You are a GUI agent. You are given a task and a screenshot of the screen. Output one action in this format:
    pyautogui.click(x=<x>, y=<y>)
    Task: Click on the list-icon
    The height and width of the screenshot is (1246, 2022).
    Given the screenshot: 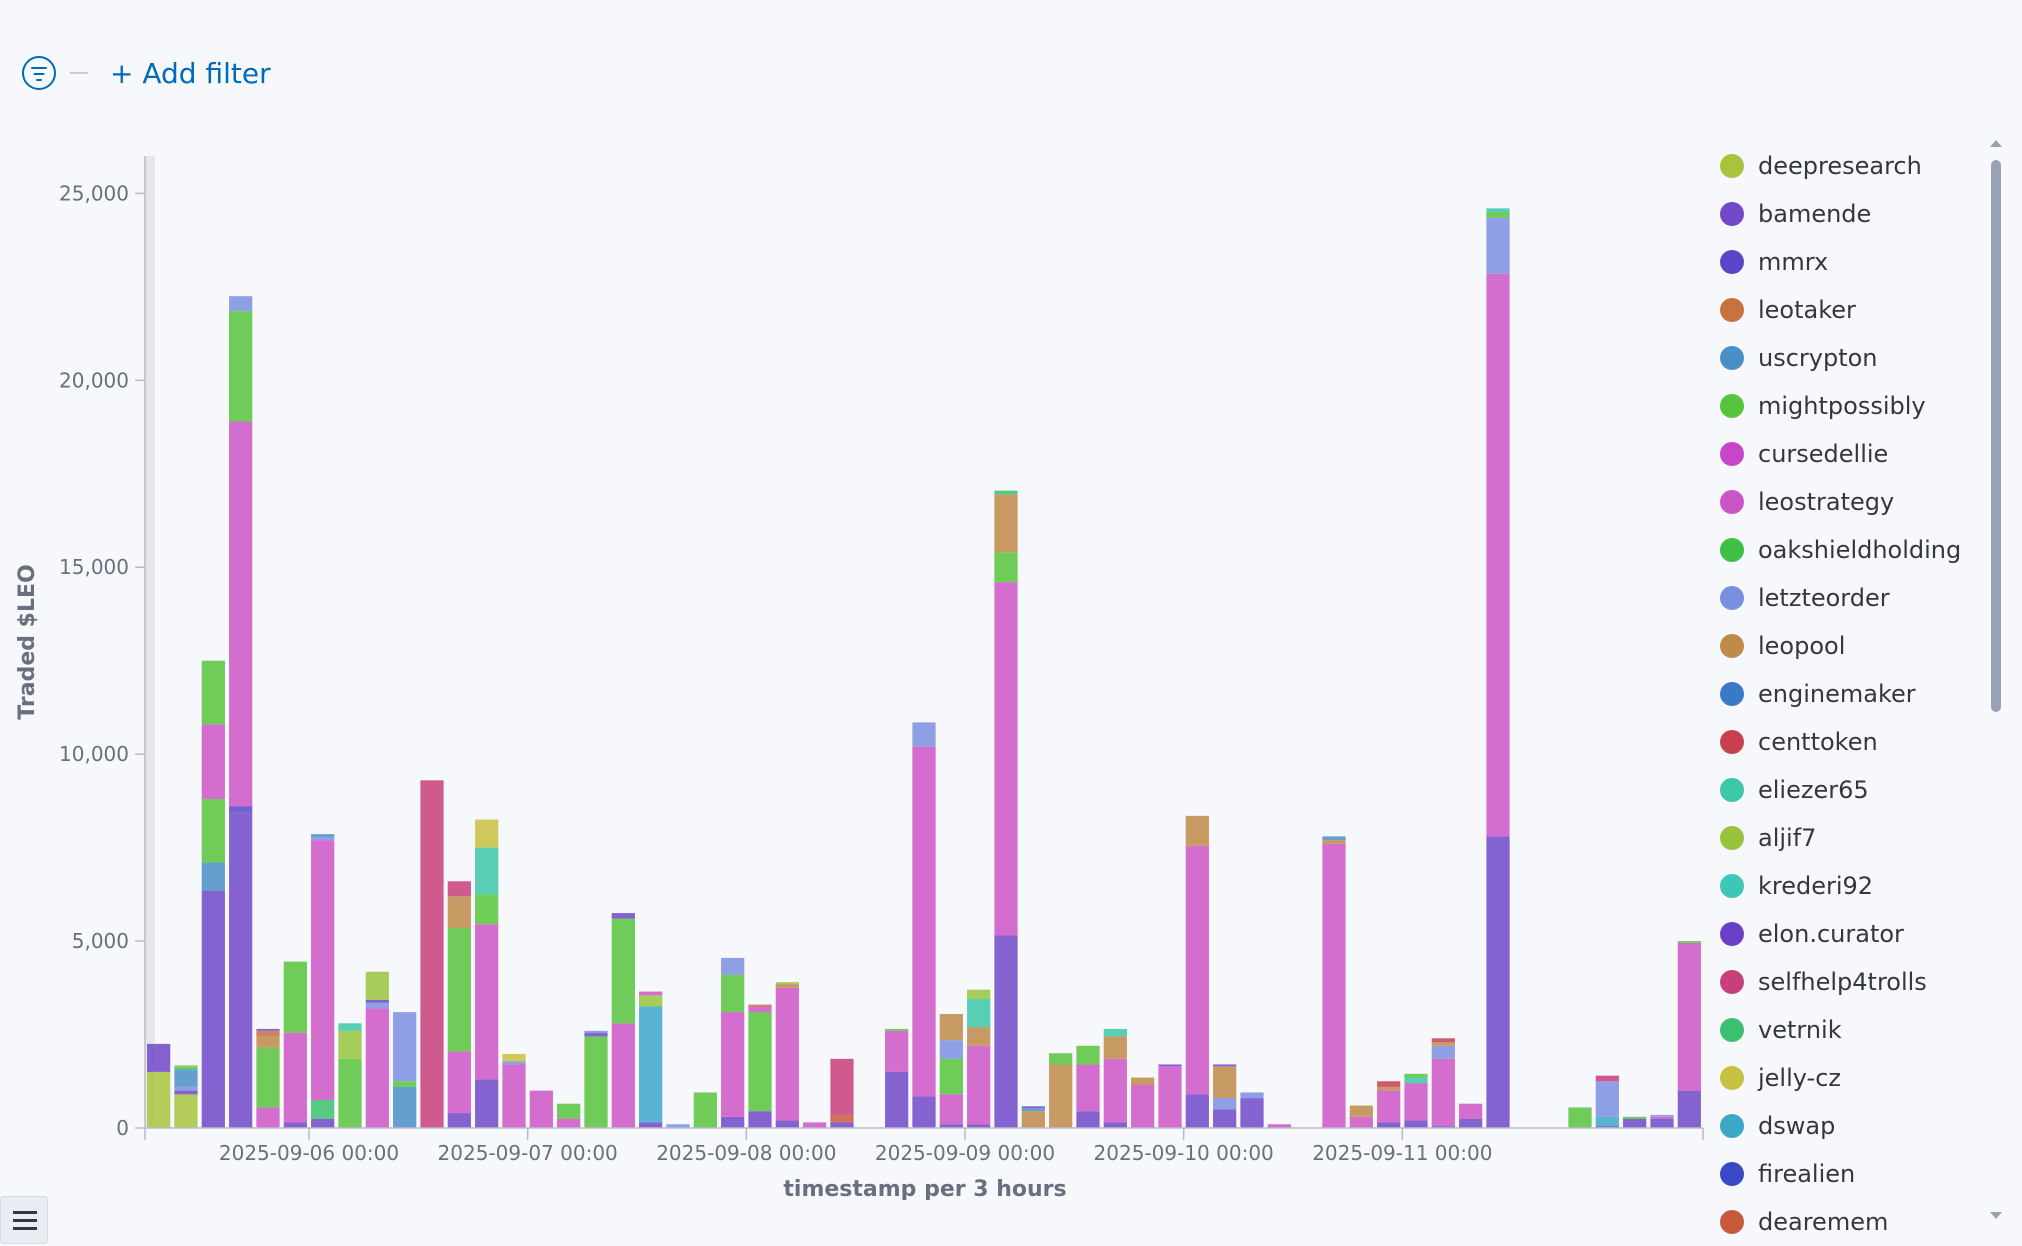 What is the action you would take?
    pyautogui.click(x=24, y=1220)
    